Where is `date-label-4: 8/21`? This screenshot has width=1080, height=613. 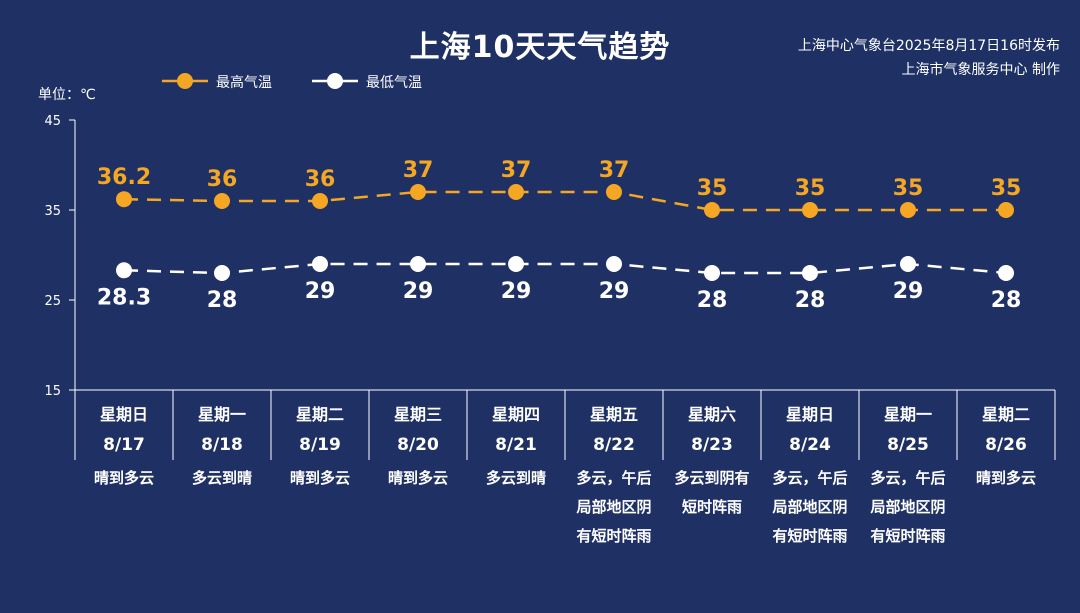
date-label-4: 8/21 is located at coordinates (516, 445).